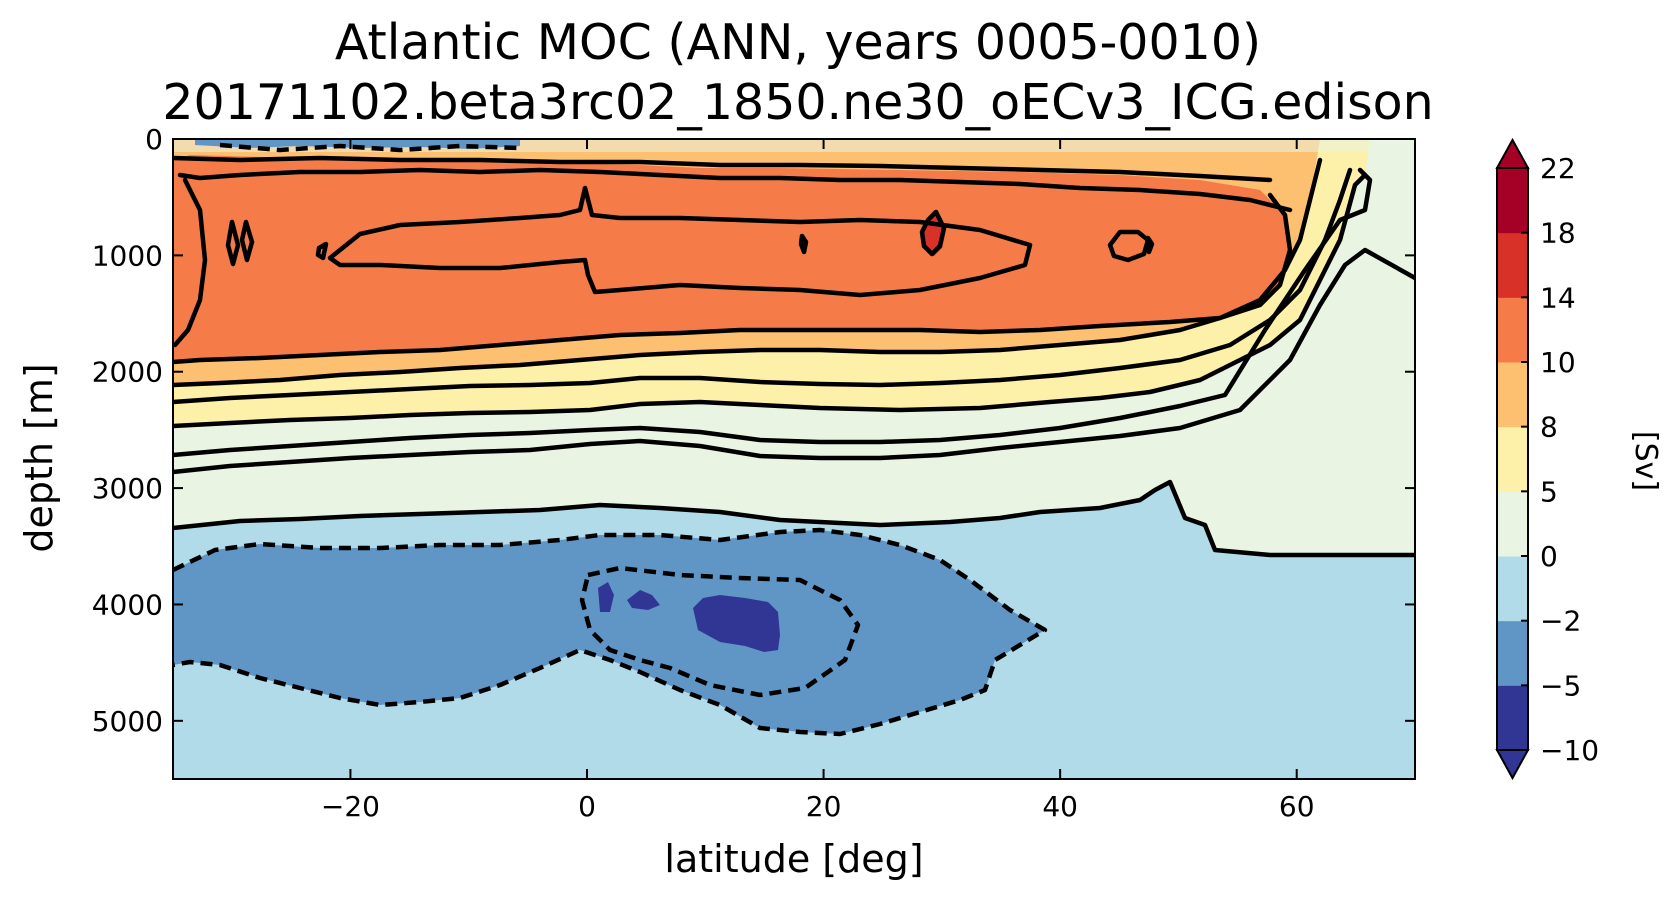  Describe the element at coordinates (1569, 750) in the screenshot. I see `colorbar-tick-label: −10` at that location.